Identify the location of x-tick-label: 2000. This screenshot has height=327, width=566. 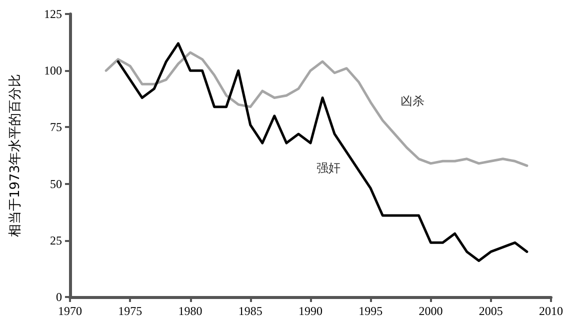
(430, 311).